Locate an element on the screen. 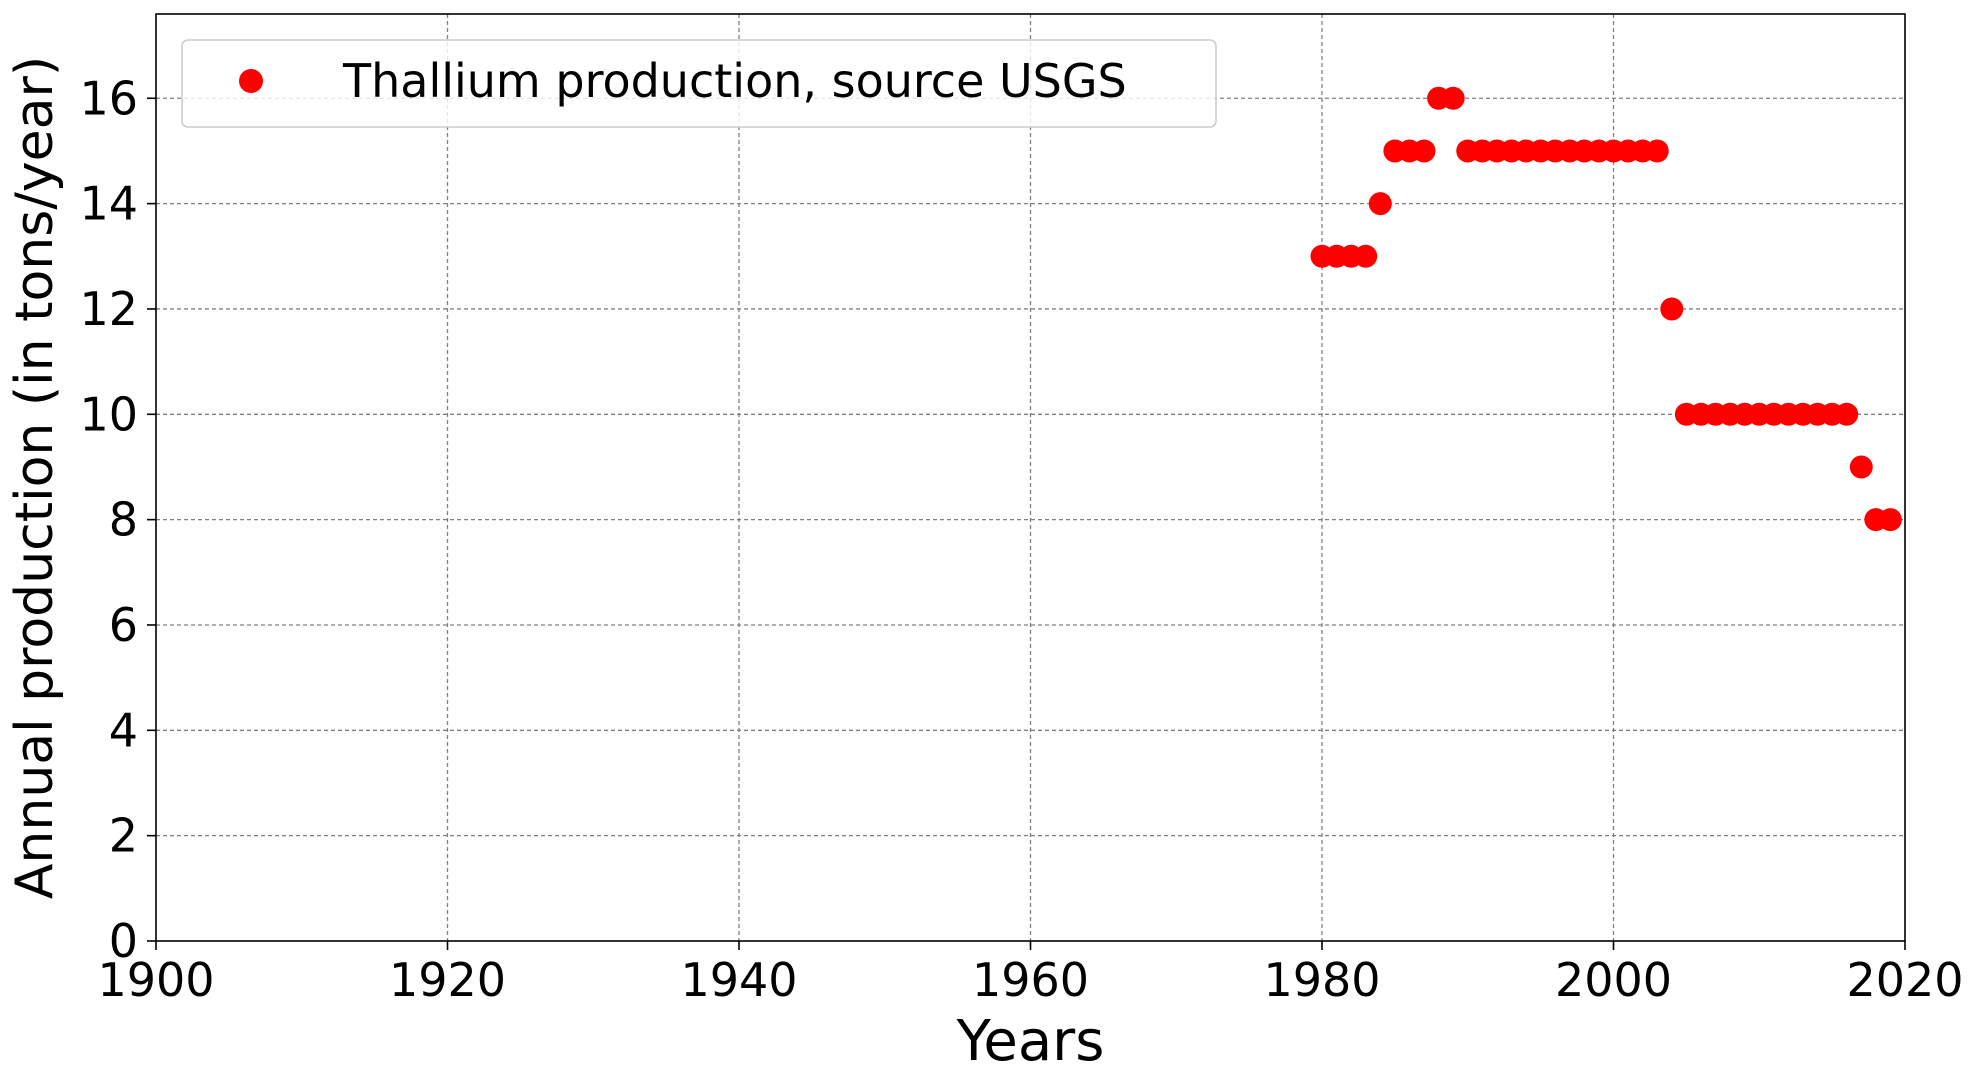 The height and width of the screenshot is (1085, 1982). x-tick-label: 2000 is located at coordinates (1613, 980).